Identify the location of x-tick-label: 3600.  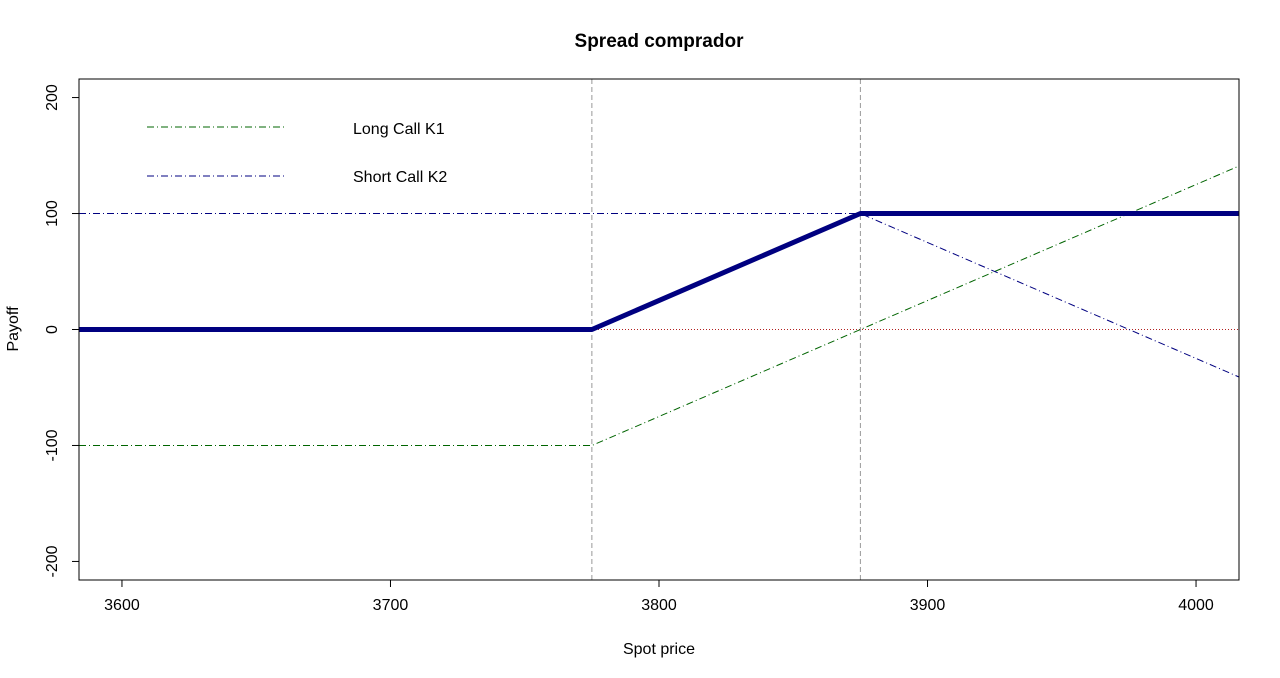
(122, 605).